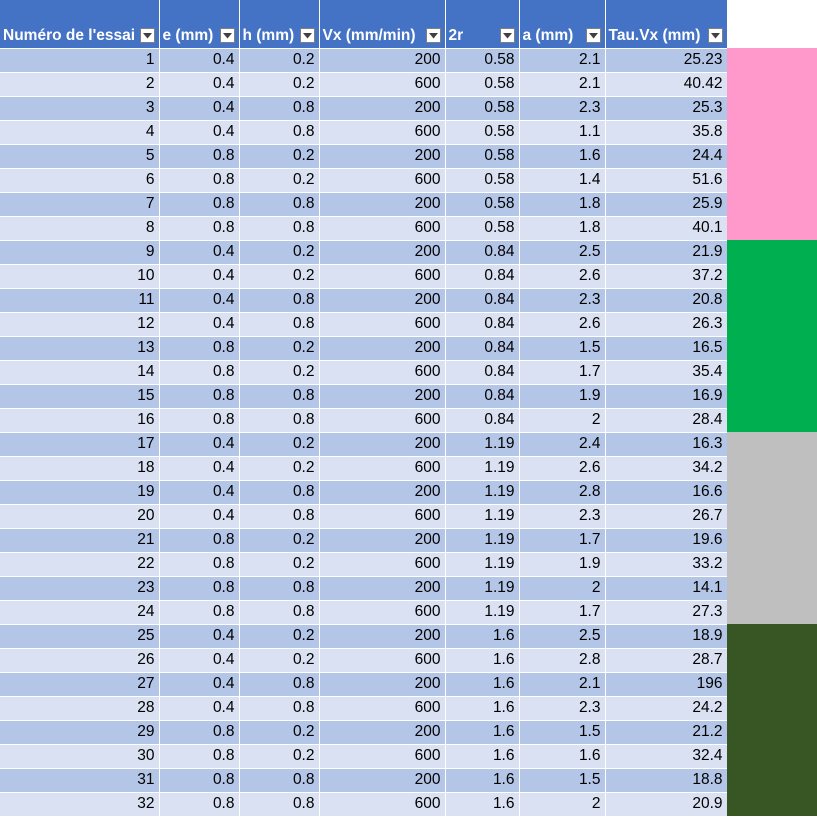 This screenshot has width=817, height=817. Describe the element at coordinates (80, 420) in the screenshot. I see `table-cell: 16` at that location.